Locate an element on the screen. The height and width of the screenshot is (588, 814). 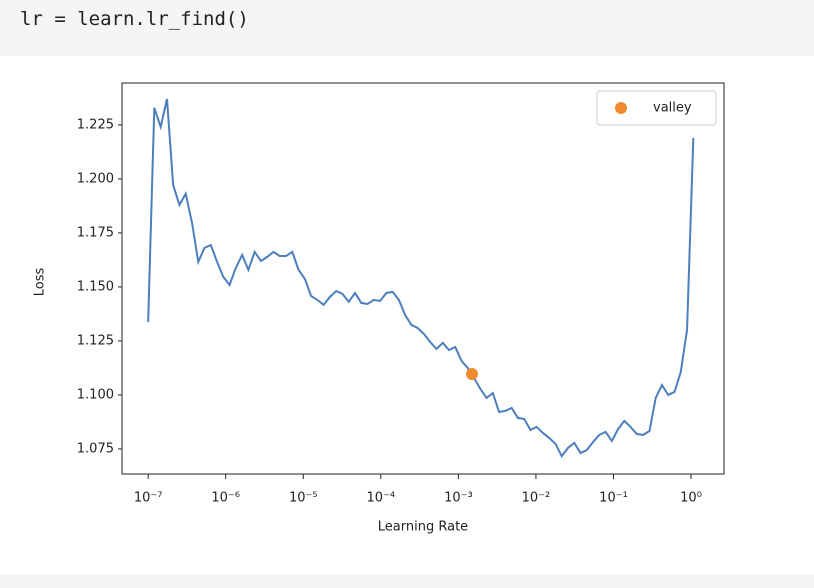
y-tick-label: 1.125 is located at coordinates (95, 340).